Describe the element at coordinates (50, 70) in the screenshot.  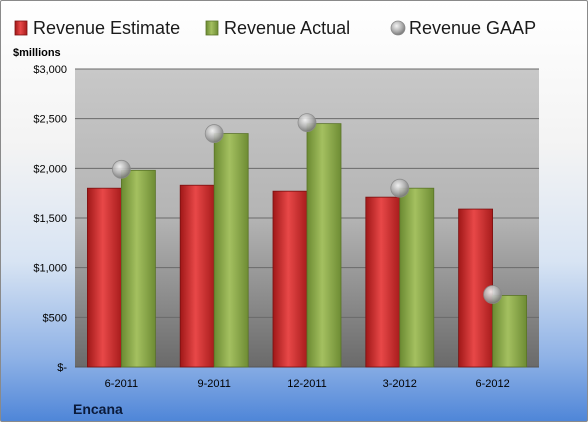
I see `y-tick-label: $3,000` at that location.